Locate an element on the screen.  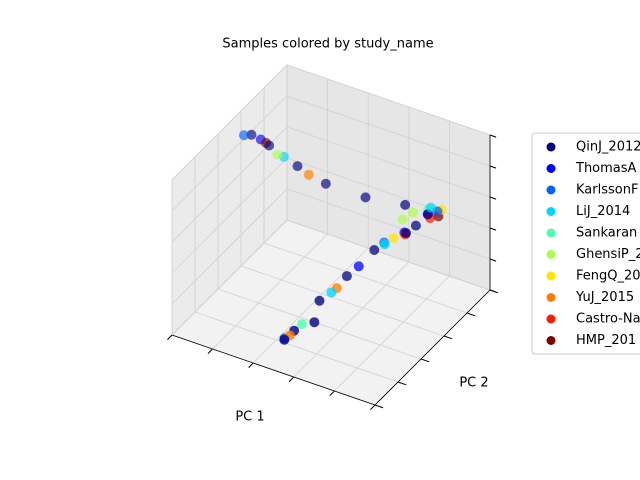
legend-label: LiJ_2014 is located at coordinates (603, 211).